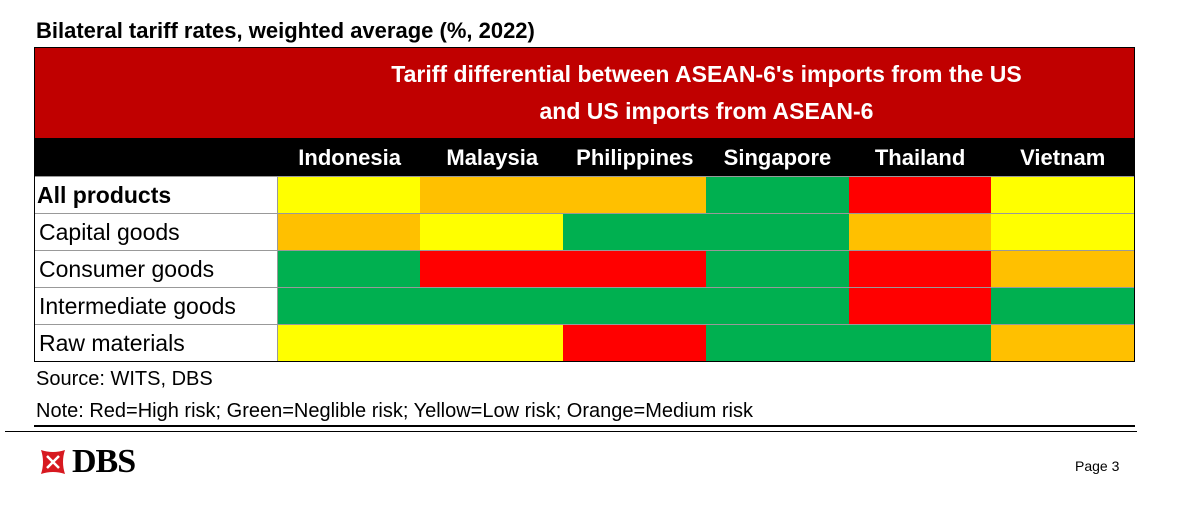 The image size is (1178, 510). What do you see at coordinates (156, 343) in the screenshot?
I see `row-label: Raw materials` at bounding box center [156, 343].